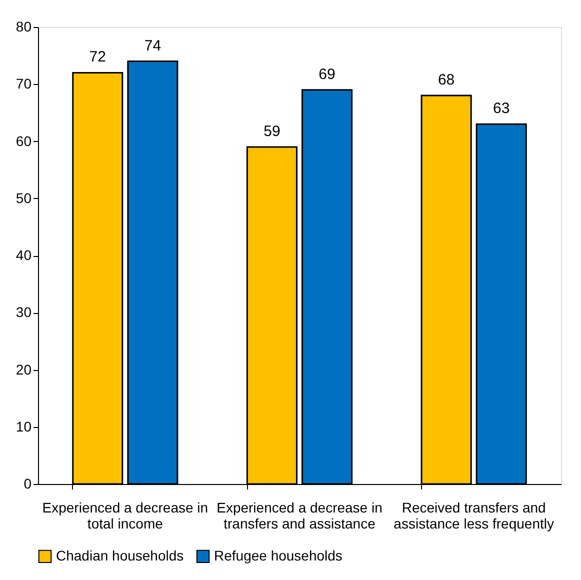 The width and height of the screenshot is (581, 580). What do you see at coordinates (125, 516) in the screenshot?
I see `x-tick-label: Experienced a decrease in total income` at bounding box center [125, 516].